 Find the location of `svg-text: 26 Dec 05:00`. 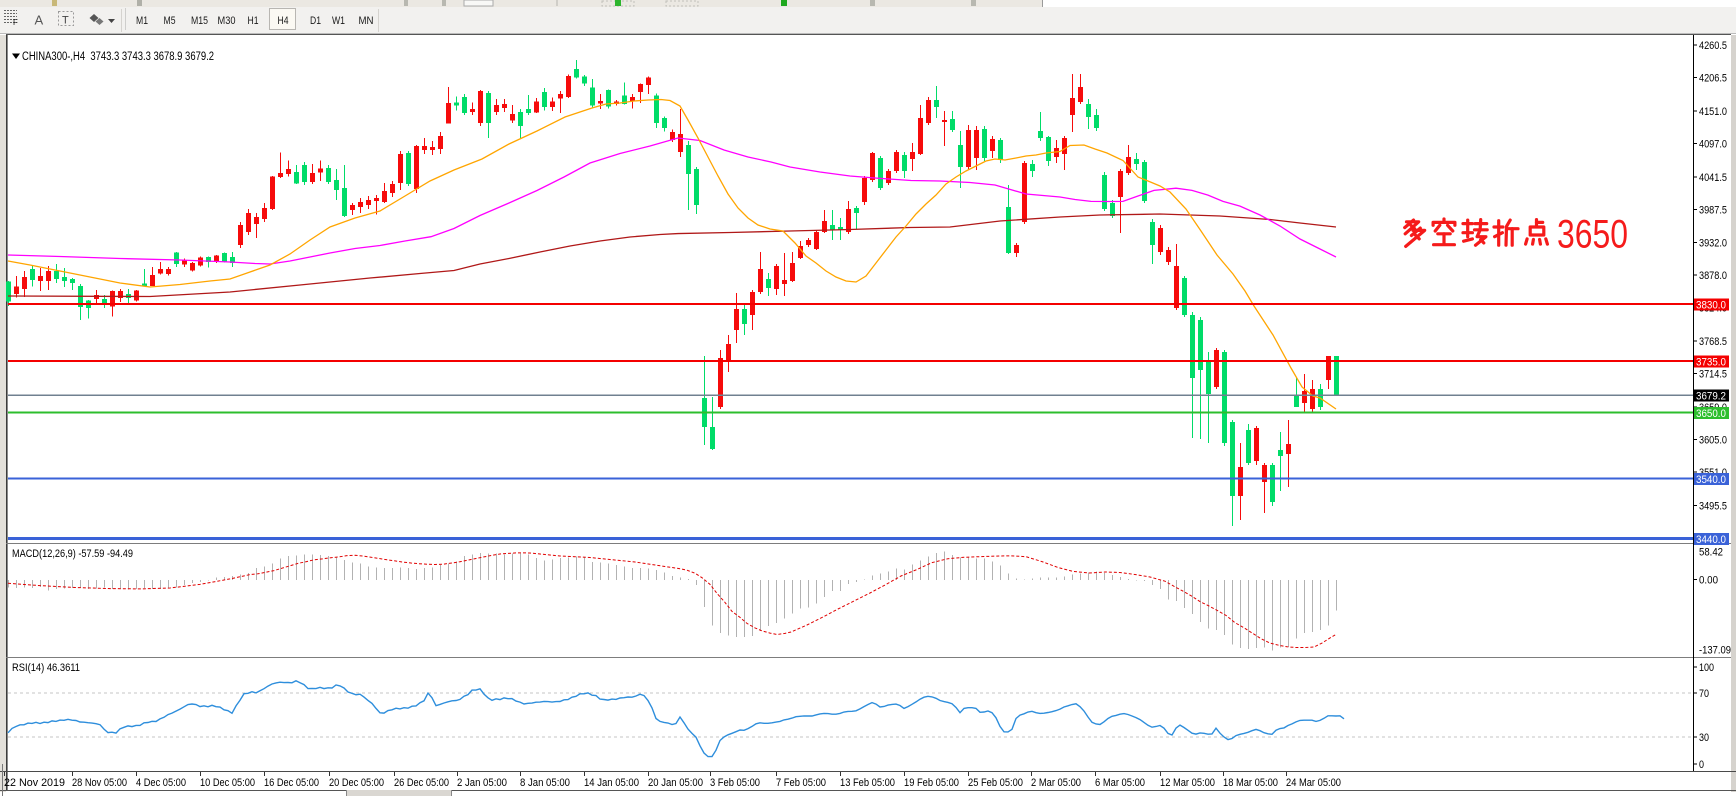

svg-text: 26 Dec 05:00 is located at coordinates (421, 783).